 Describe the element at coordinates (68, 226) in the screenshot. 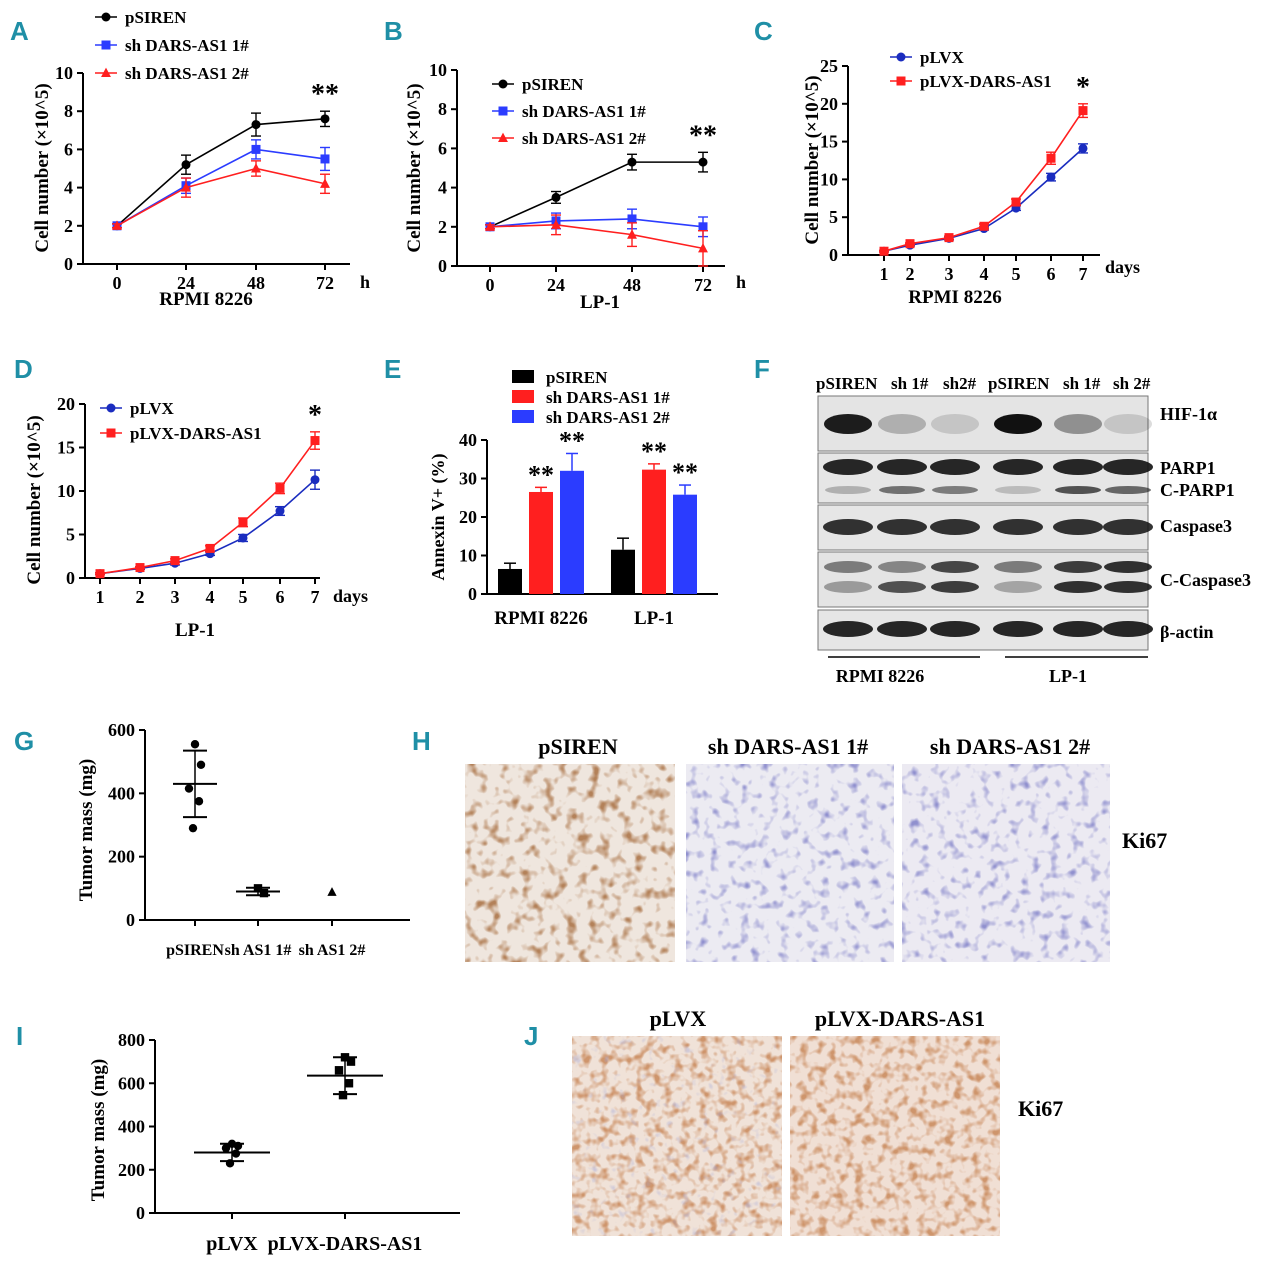

I see `y-tick-label: 2` at that location.